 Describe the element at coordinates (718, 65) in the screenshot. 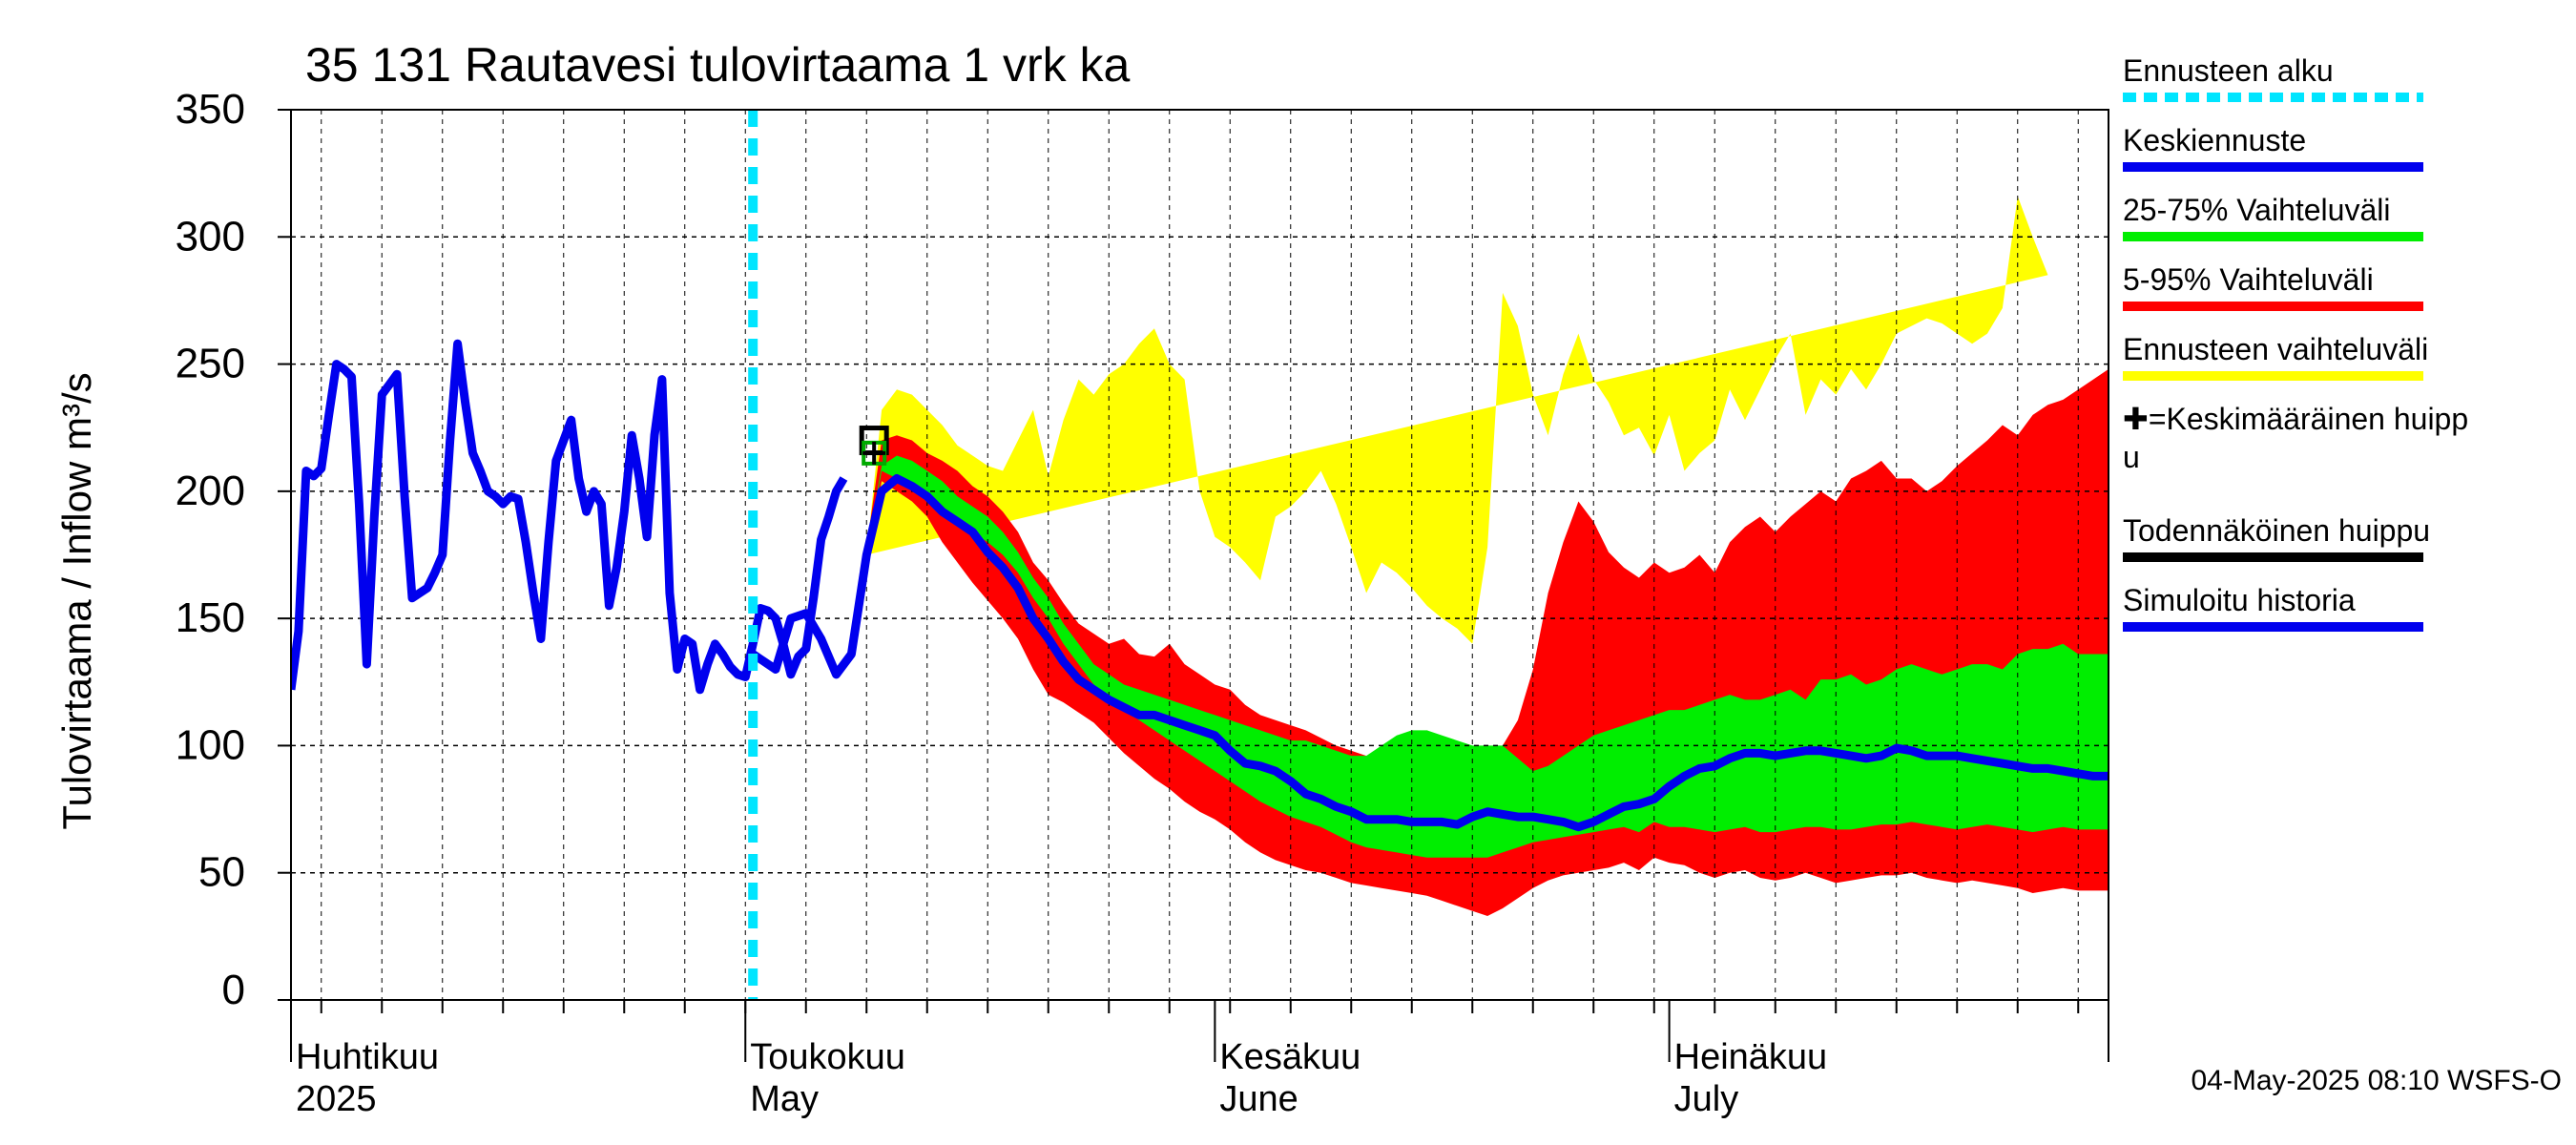

I see `chart-title: 35 131 Rautavesi tulovirtaama 1 vrk ka` at that location.